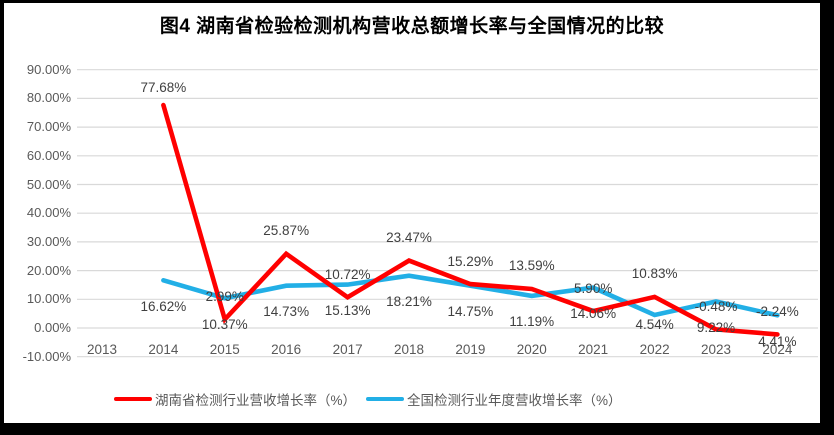 This screenshot has height=435, width=834. I want to click on y-axis-tick-label: 80.00%, so click(48, 98).